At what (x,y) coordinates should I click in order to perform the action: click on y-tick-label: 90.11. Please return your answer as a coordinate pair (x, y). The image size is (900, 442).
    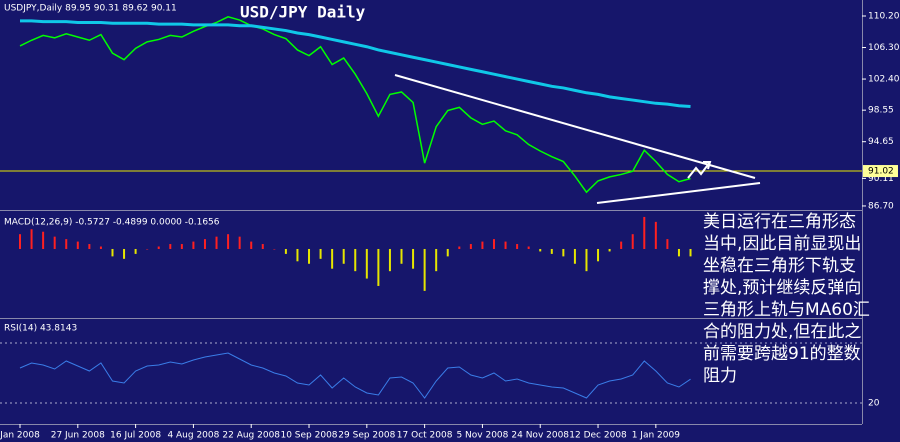
    Looking at the image, I should click on (881, 179).